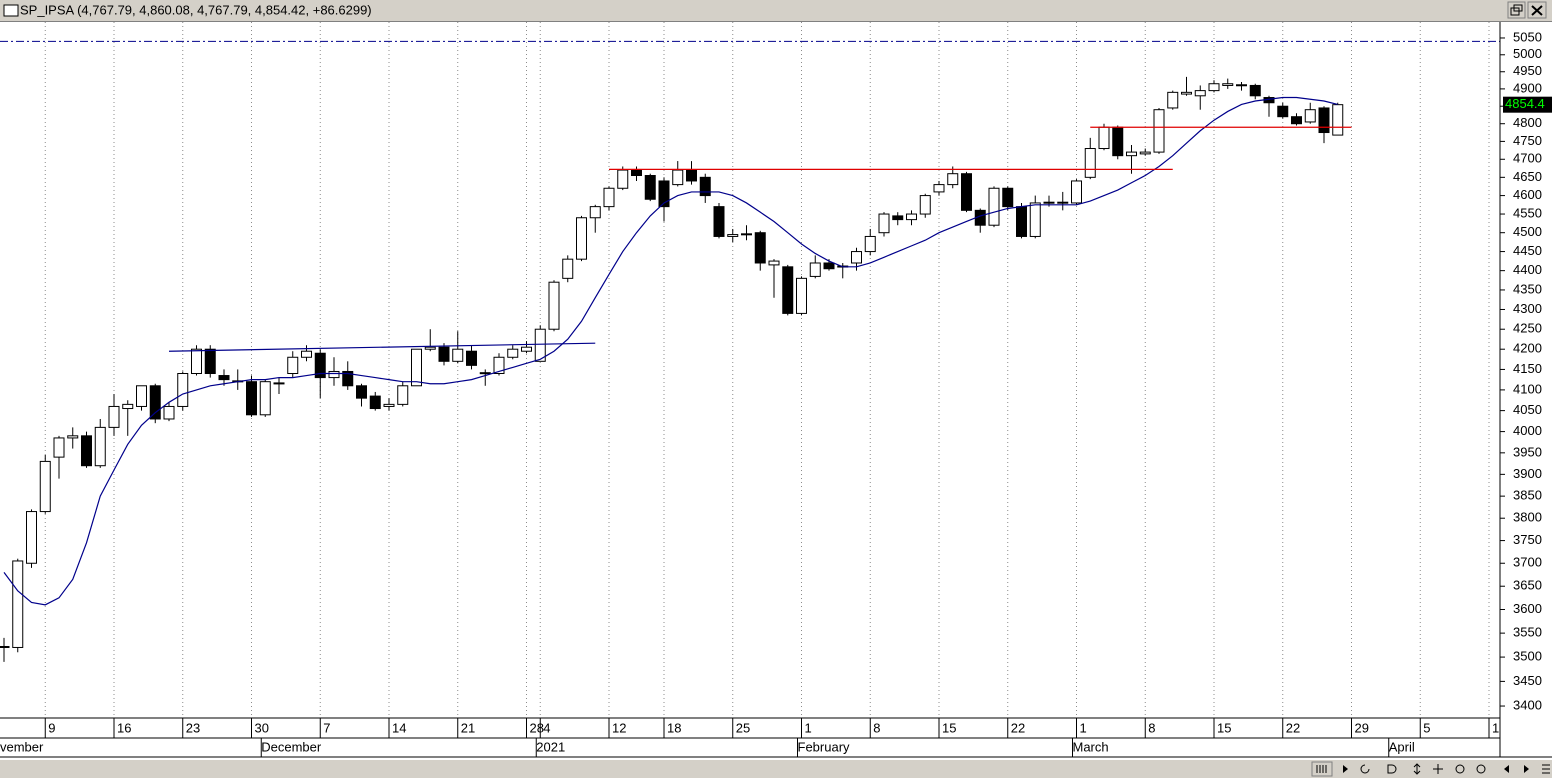  Describe the element at coordinates (1527, 608) in the screenshot. I see `y-tick-label: 3600` at that location.